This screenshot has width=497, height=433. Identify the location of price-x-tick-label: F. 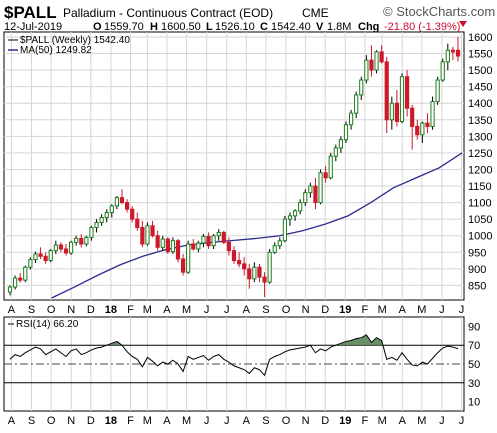
(365, 310).